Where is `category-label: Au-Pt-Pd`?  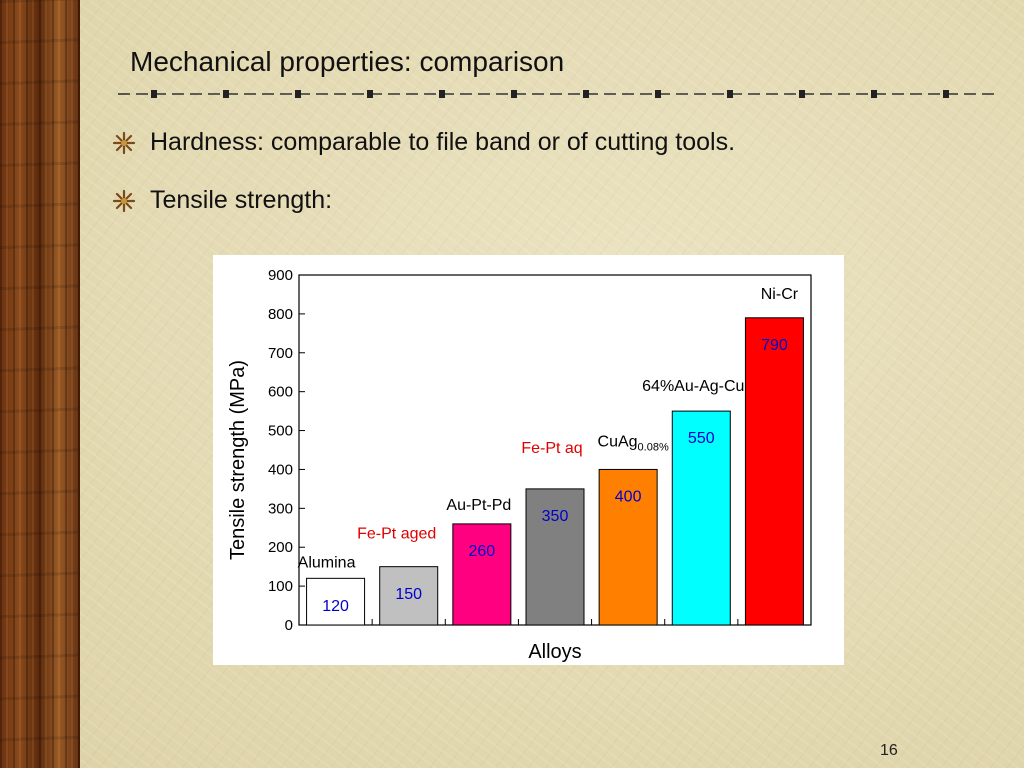
category-label: Au-Pt-Pd is located at coordinates (478, 505).